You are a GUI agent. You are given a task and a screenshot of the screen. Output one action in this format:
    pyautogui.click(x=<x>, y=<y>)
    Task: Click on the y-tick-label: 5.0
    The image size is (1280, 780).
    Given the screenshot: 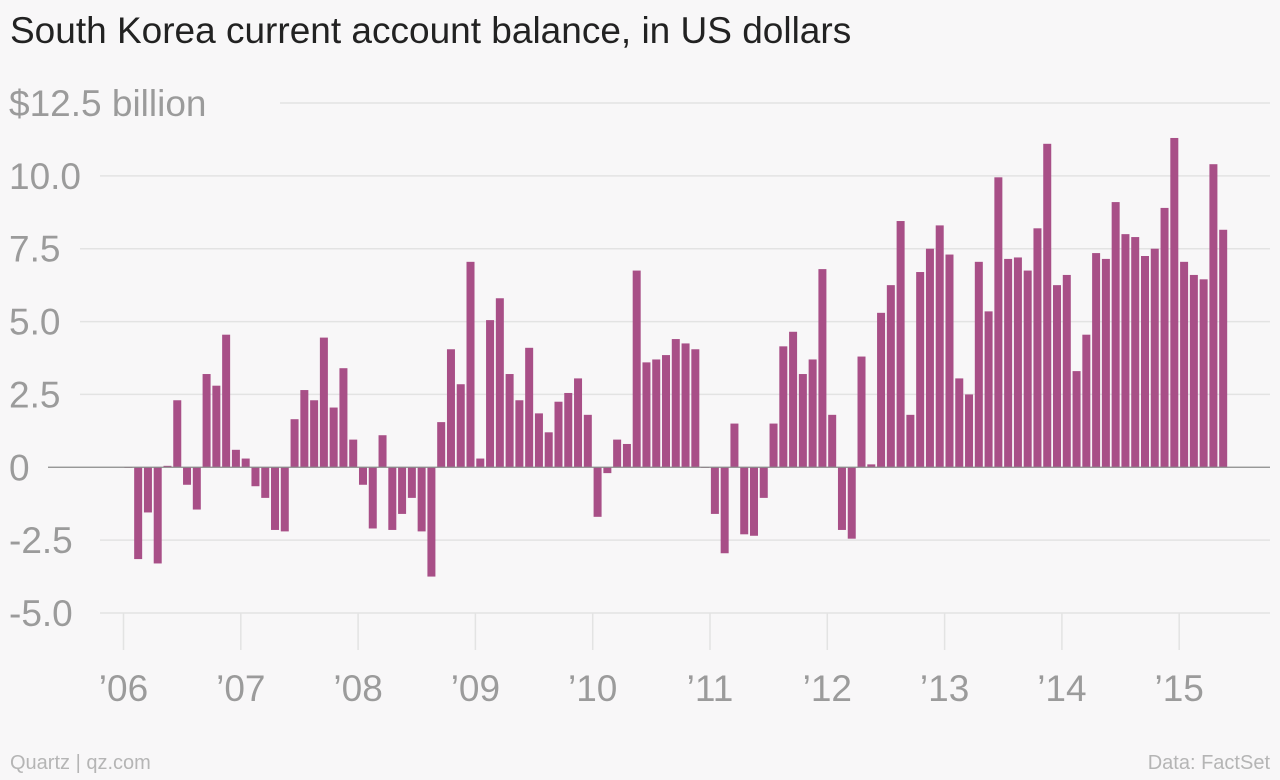 What is the action you would take?
    pyautogui.click(x=34, y=322)
    